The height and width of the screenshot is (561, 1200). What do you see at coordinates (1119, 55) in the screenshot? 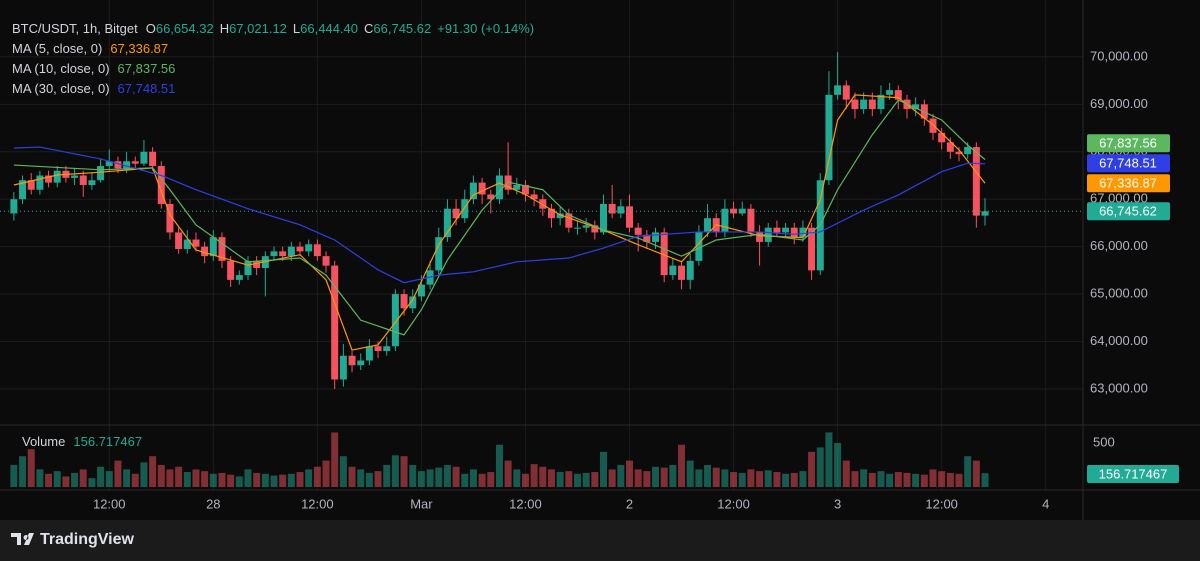
I see `y-tick-label: 70,000.00` at bounding box center [1119, 55].